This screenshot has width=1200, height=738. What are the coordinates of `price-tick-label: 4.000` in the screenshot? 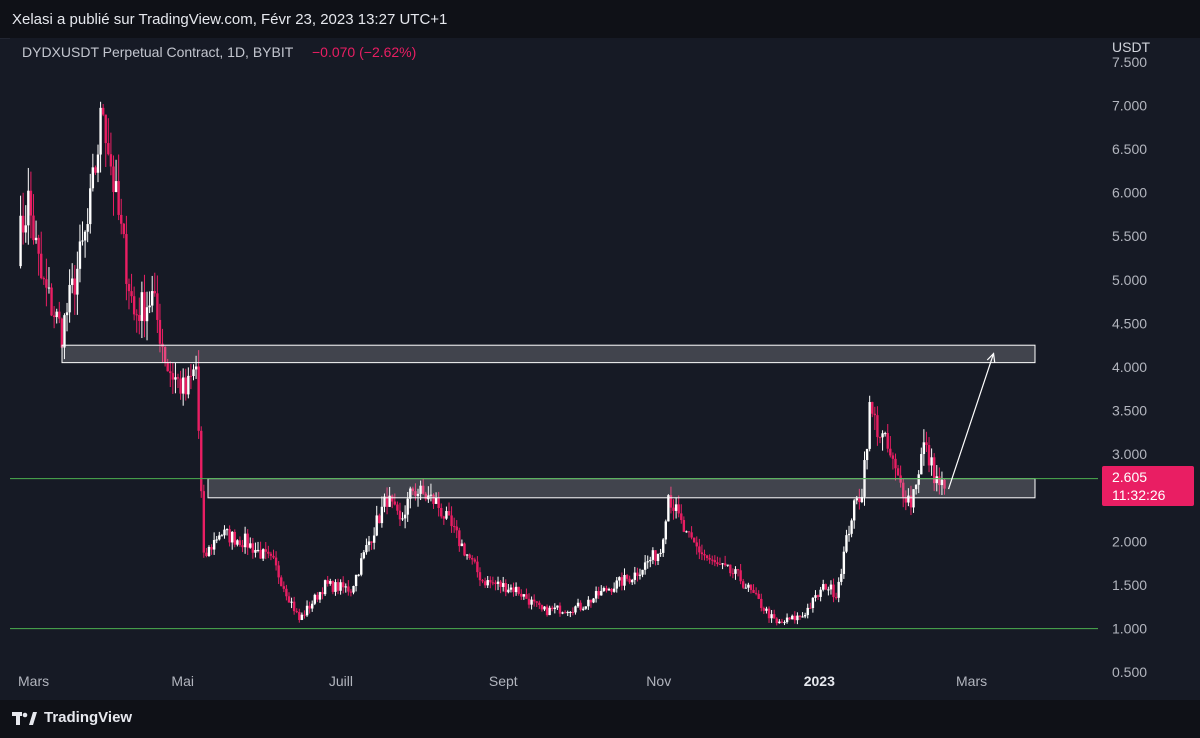 It's located at (1129, 367).